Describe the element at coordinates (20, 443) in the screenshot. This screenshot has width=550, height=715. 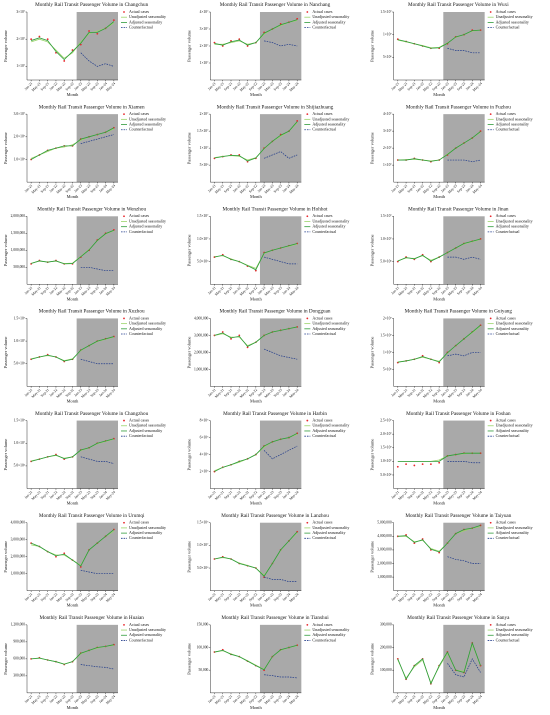
I see `y-tick-label: 1.0×10⁷` at that location.